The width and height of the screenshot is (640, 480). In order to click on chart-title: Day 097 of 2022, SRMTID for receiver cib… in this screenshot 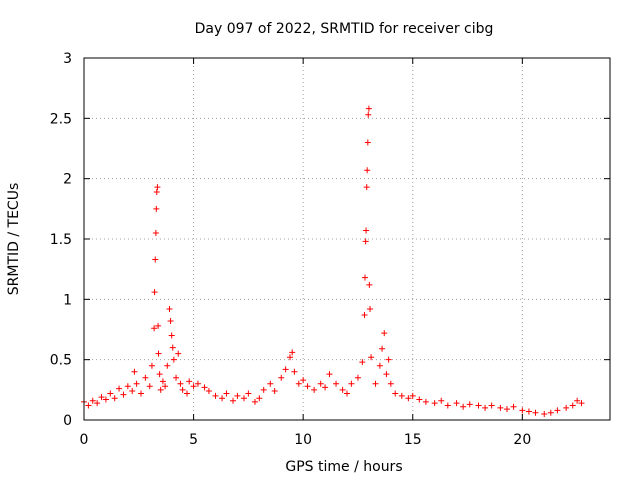, I will do `click(344, 29)`.